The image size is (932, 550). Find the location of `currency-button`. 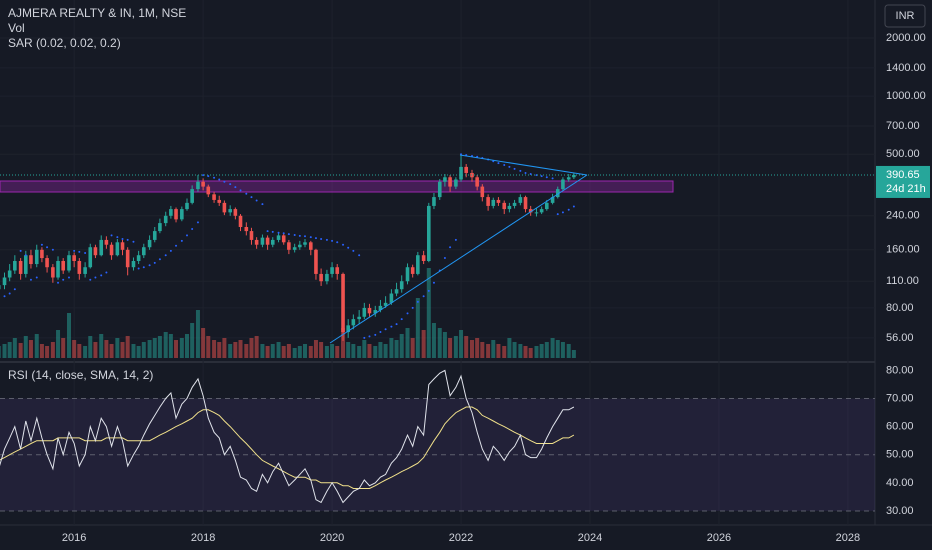

currency-button is located at coordinates (905, 16).